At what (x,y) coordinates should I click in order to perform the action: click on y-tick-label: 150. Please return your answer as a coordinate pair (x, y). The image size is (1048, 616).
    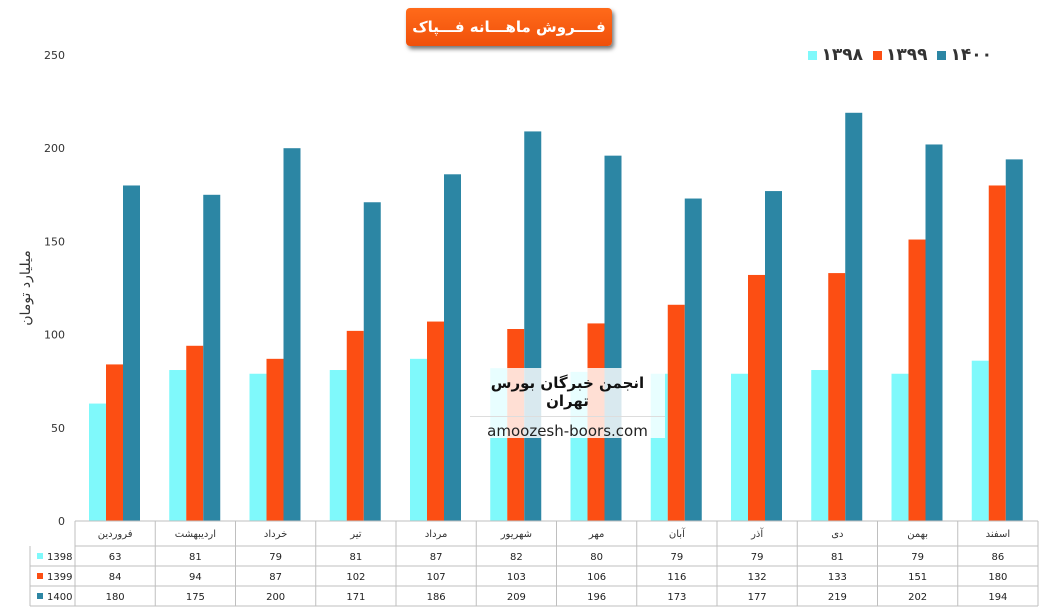
    Looking at the image, I should click on (54, 241).